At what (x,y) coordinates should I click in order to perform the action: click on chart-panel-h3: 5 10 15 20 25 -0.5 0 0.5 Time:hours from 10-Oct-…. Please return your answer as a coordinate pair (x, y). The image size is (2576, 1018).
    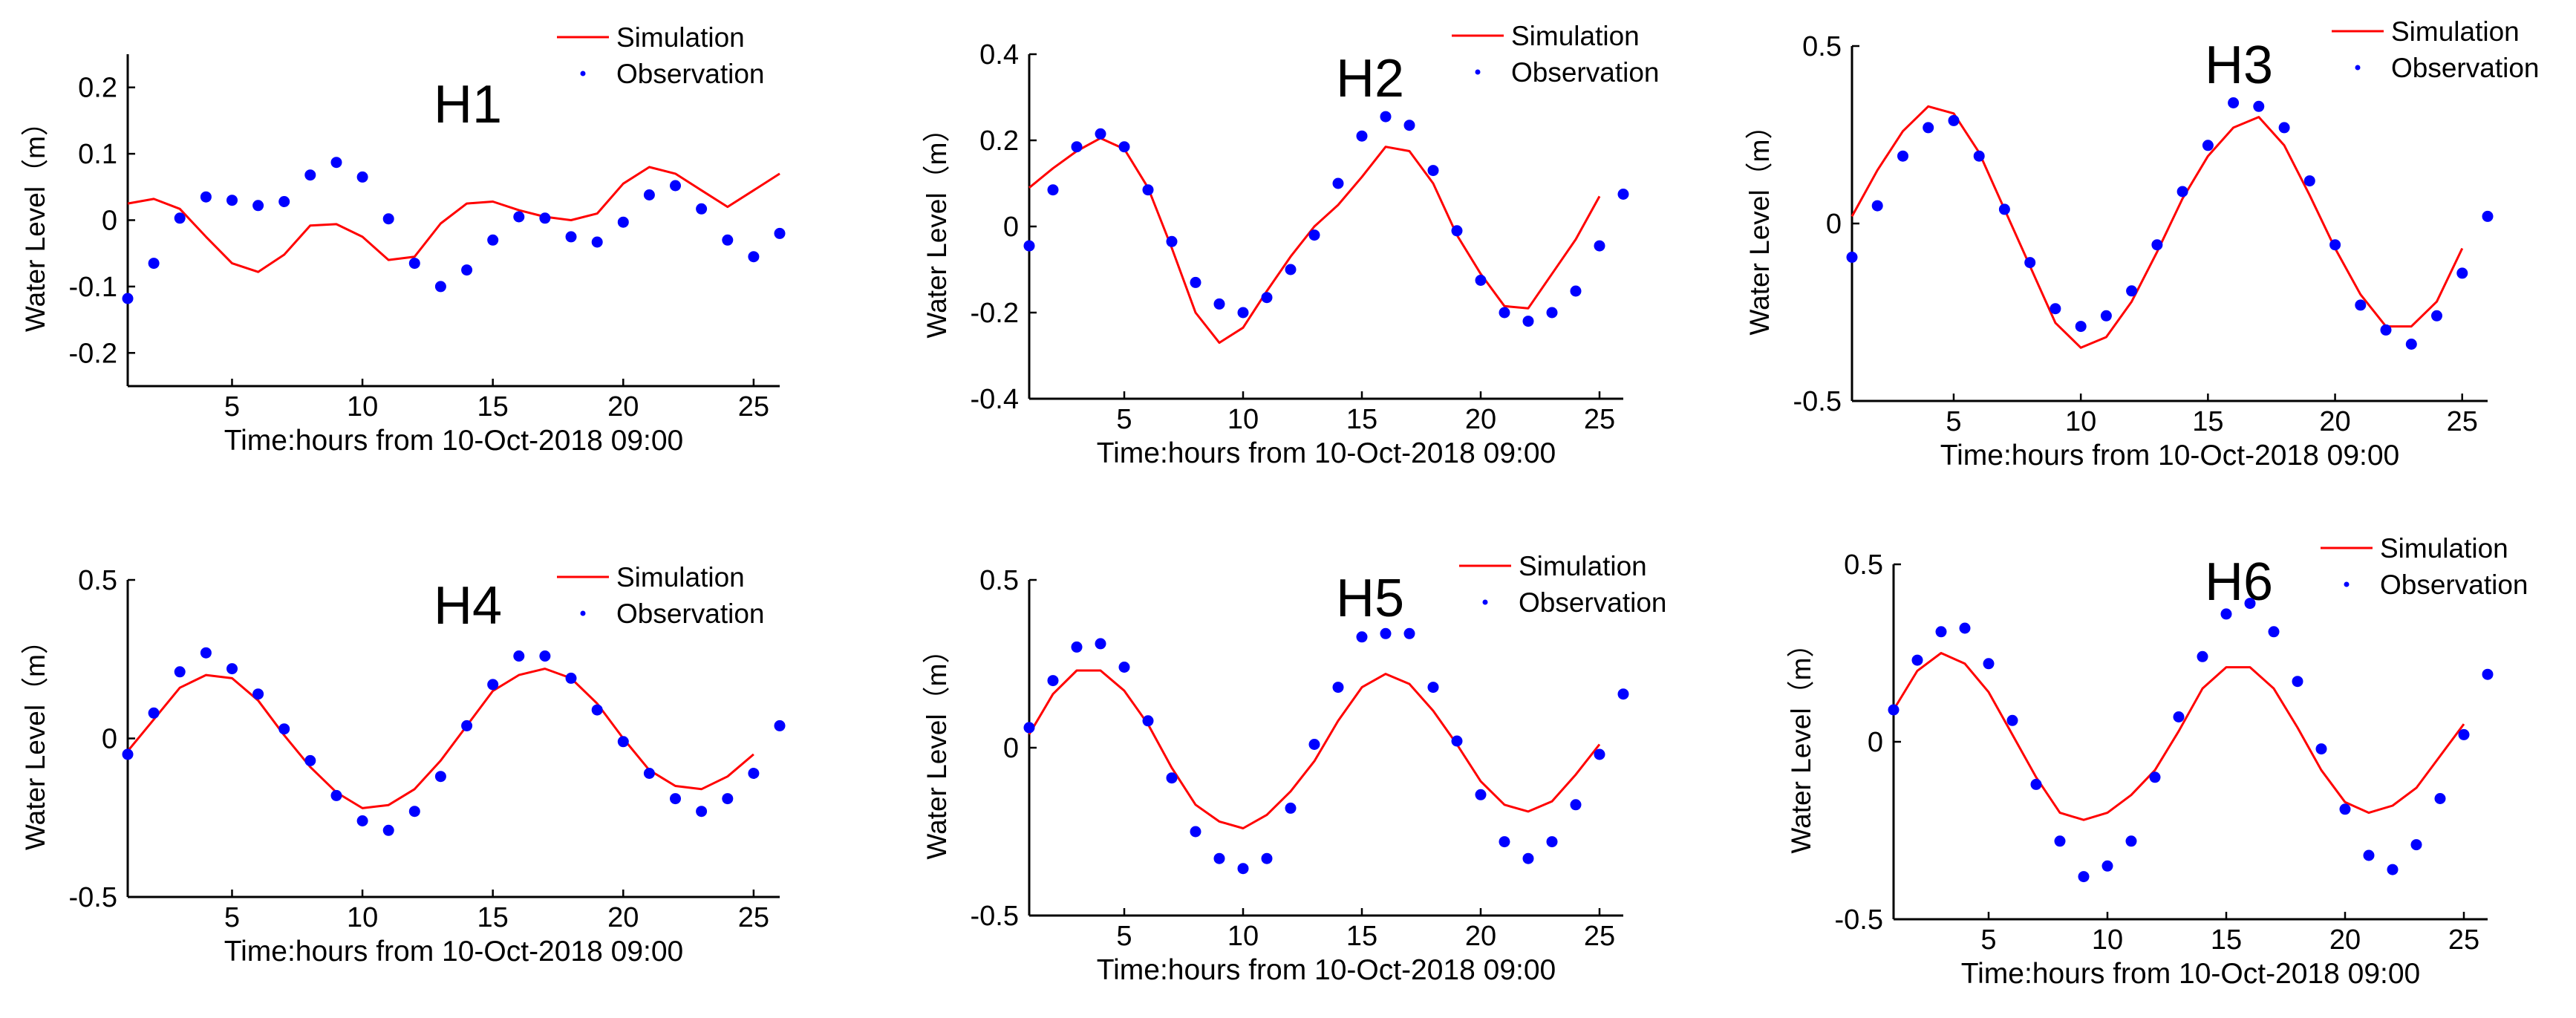
    Looking at the image, I should click on (2142, 244).